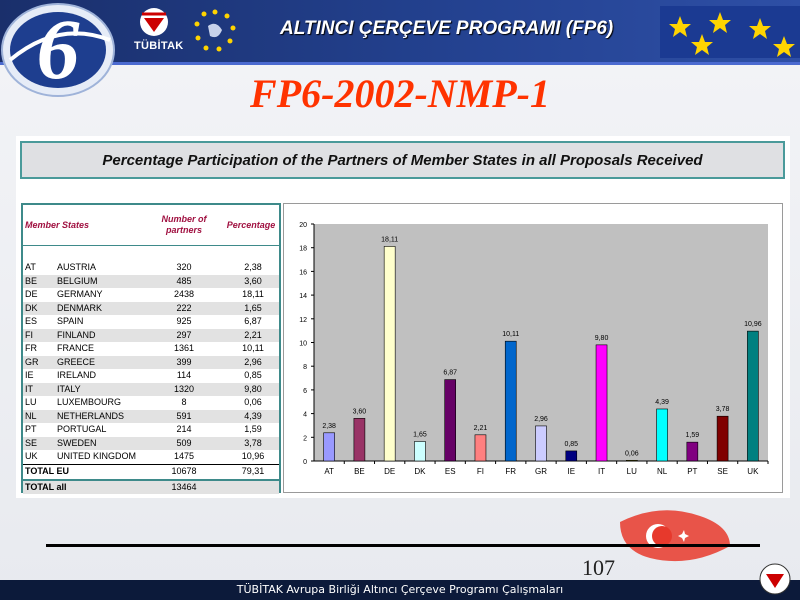  I want to click on percentage-value: 10,96, so click(253, 456).